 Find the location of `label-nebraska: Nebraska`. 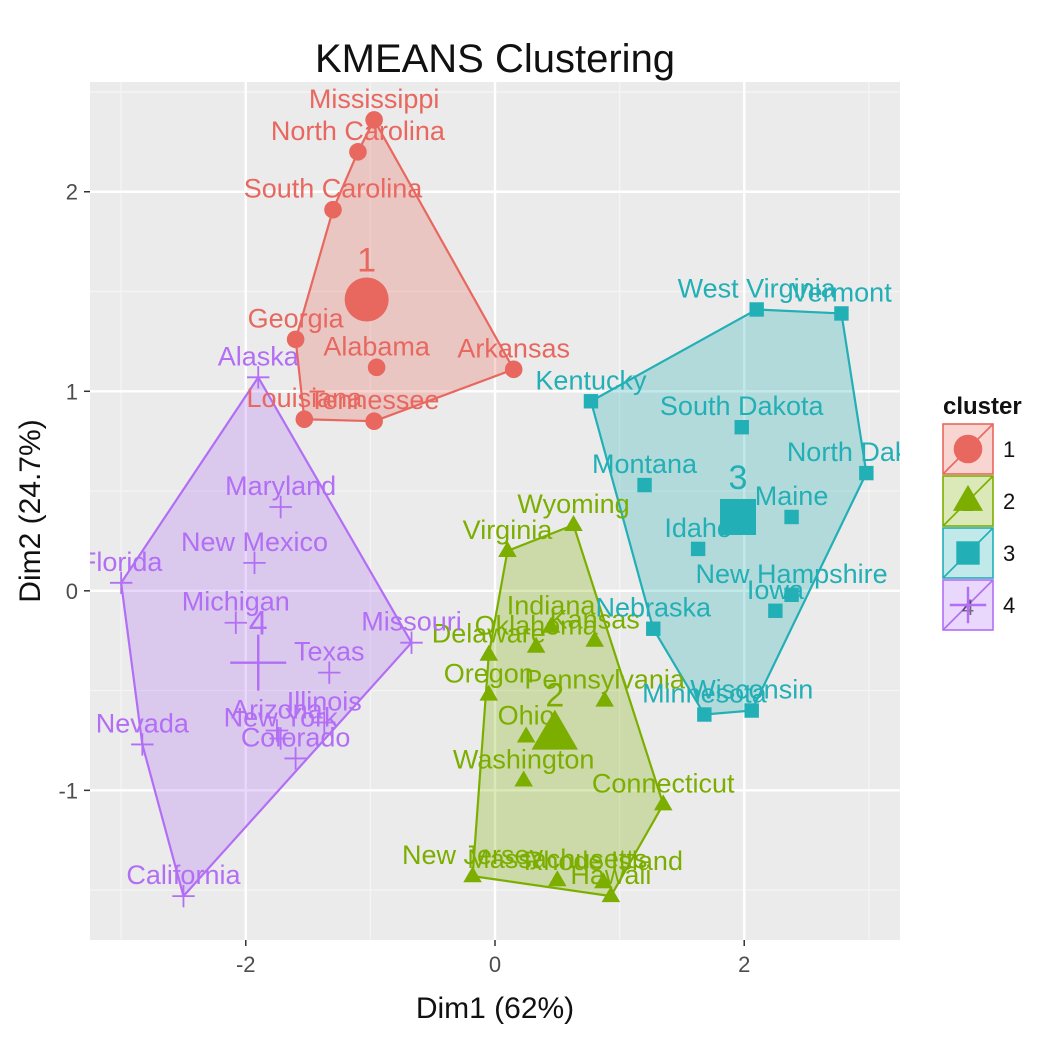

label-nebraska: Nebraska is located at coordinates (653, 608).